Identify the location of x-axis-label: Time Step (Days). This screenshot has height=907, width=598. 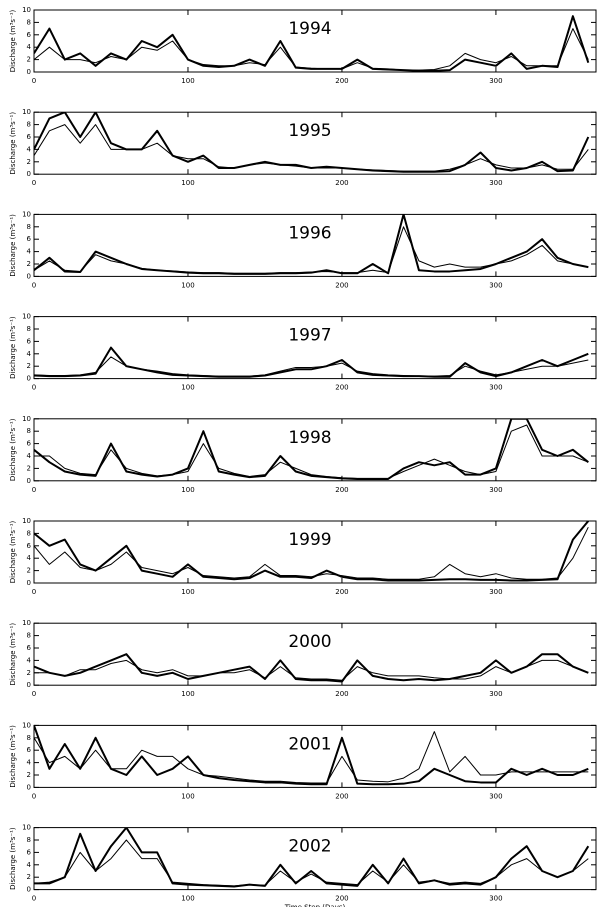
(315, 905).